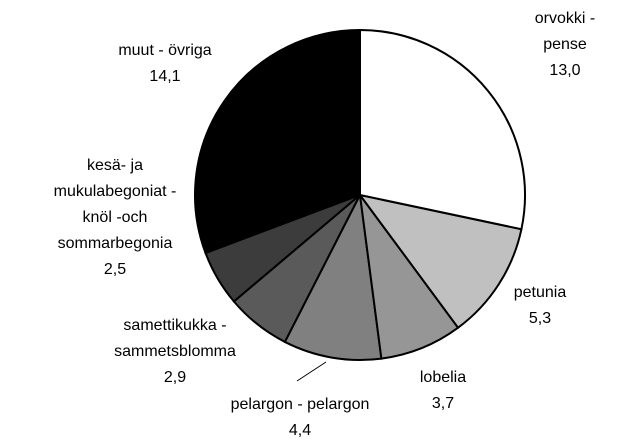 The width and height of the screenshot is (641, 439). What do you see at coordinates (443, 391) in the screenshot?
I see `slice-label: lobelia 3,7` at bounding box center [443, 391].